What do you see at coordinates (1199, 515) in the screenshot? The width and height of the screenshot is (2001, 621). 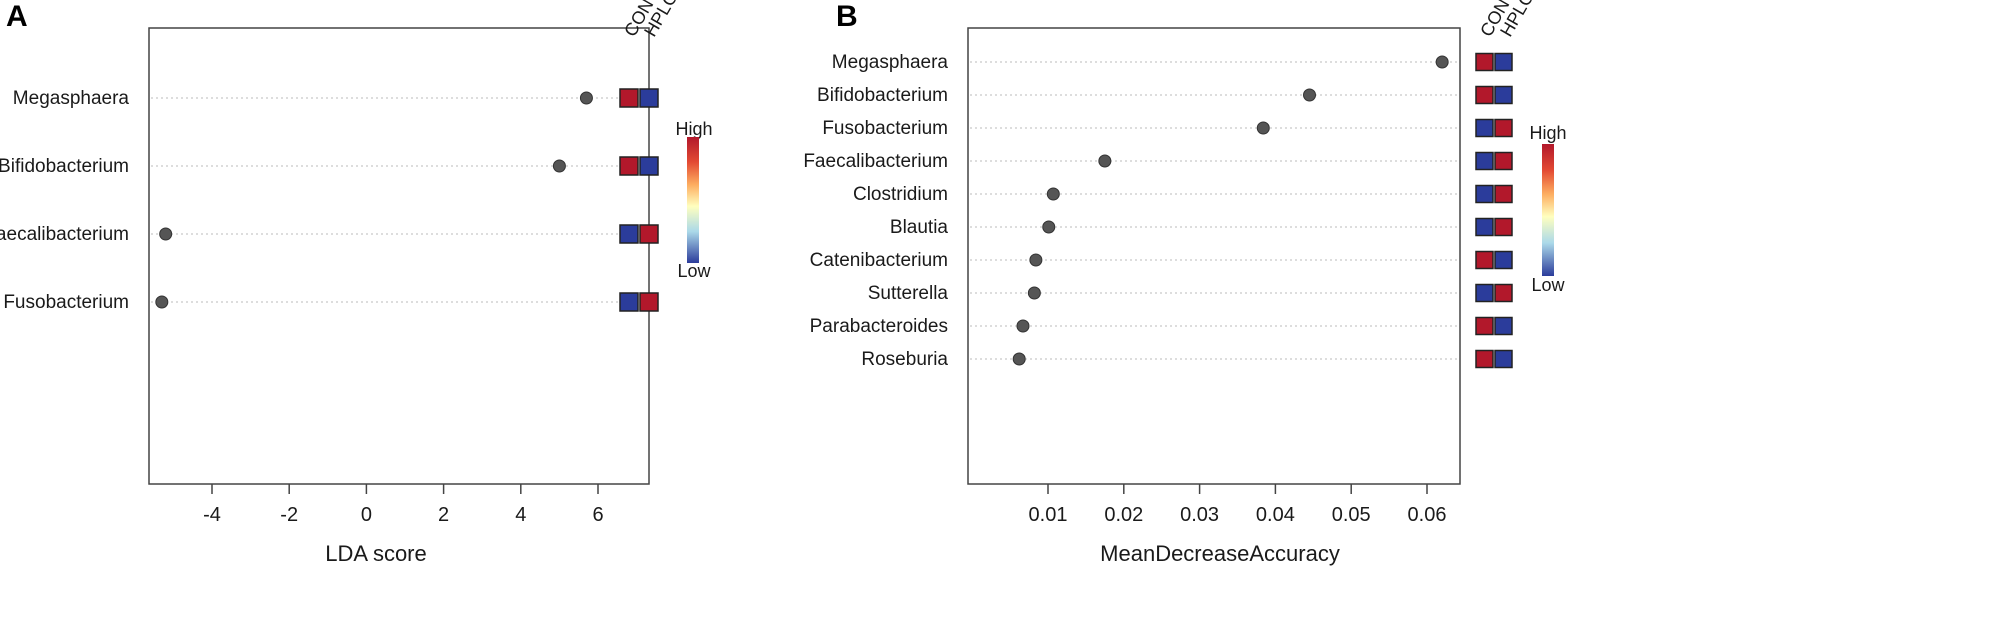 I see `x-tick-label-b-2: 0.03` at bounding box center [1199, 515].